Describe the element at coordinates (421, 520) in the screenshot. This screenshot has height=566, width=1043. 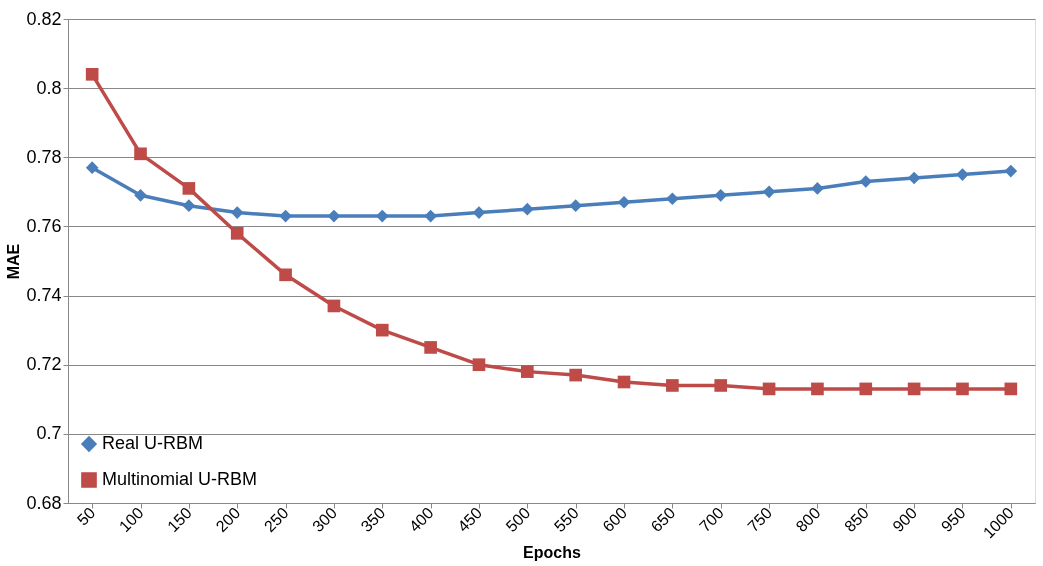
I see `x-tick-label: 400` at that location.